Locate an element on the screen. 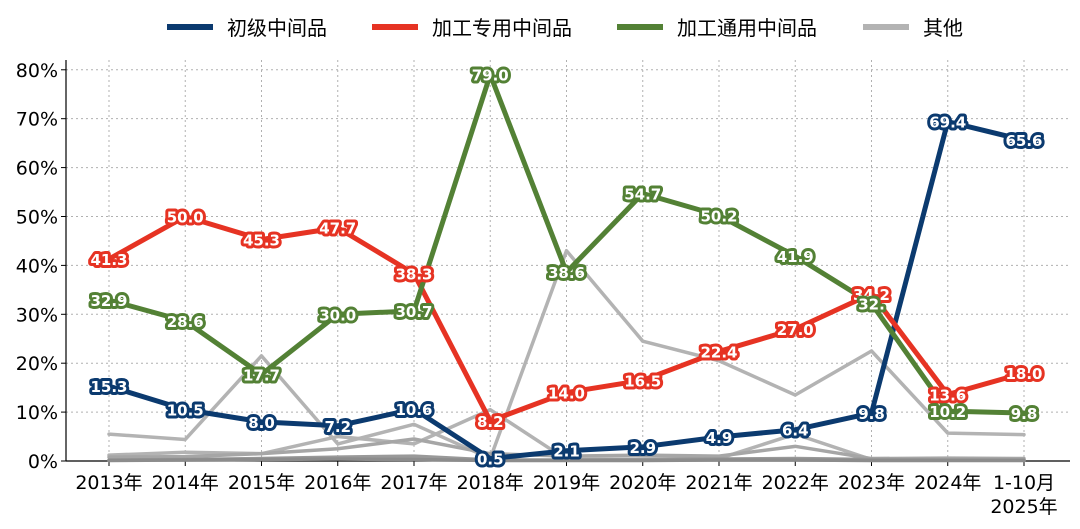 Image resolution: width=1080 pixels, height=529 pixels. y-tick-label: 40% is located at coordinates (37, 266).